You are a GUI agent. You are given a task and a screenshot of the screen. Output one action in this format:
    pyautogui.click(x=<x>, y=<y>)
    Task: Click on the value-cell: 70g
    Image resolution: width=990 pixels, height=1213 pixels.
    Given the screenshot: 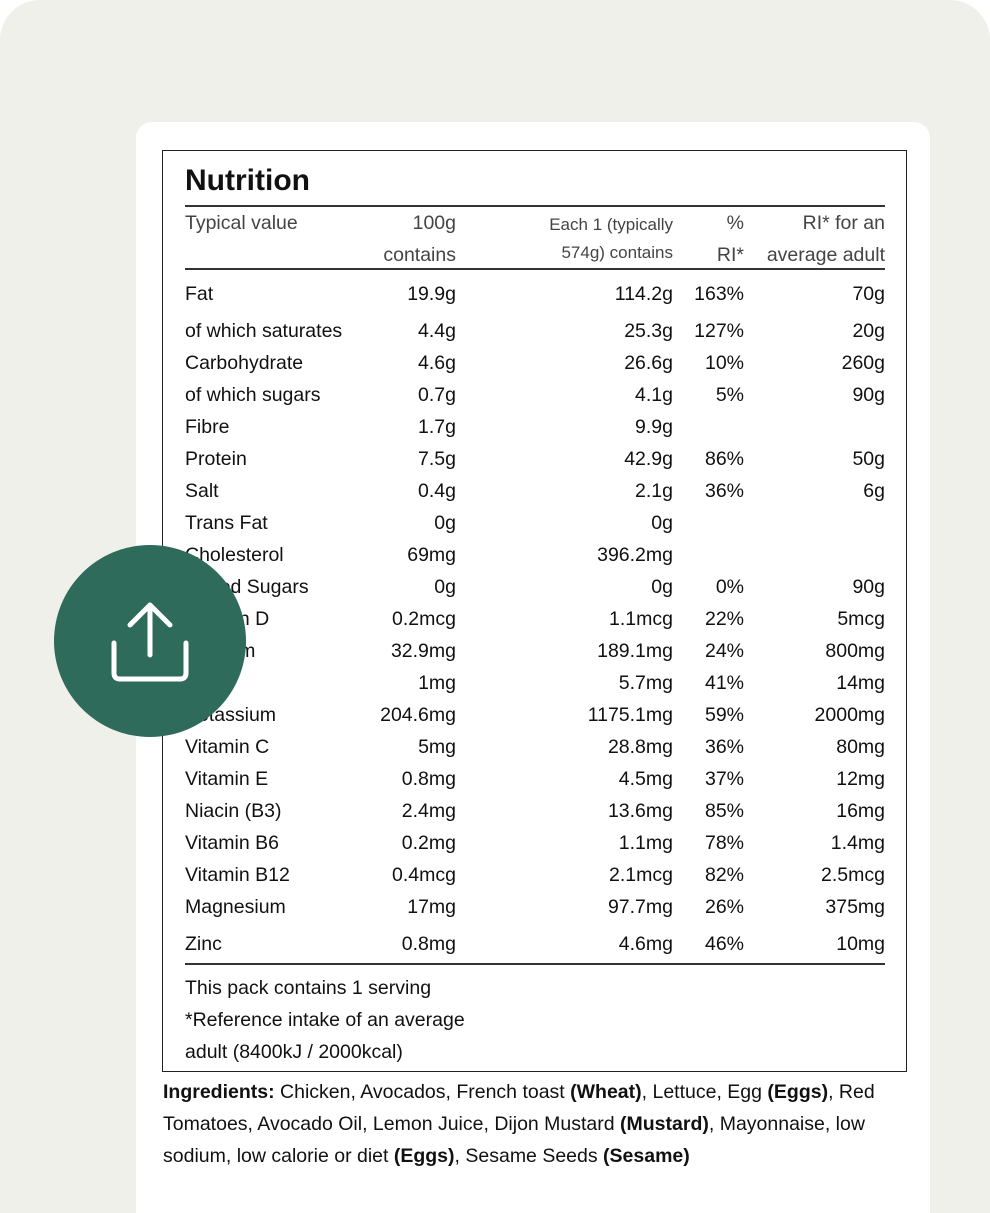 What is the action you would take?
    pyautogui.click(x=868, y=294)
    